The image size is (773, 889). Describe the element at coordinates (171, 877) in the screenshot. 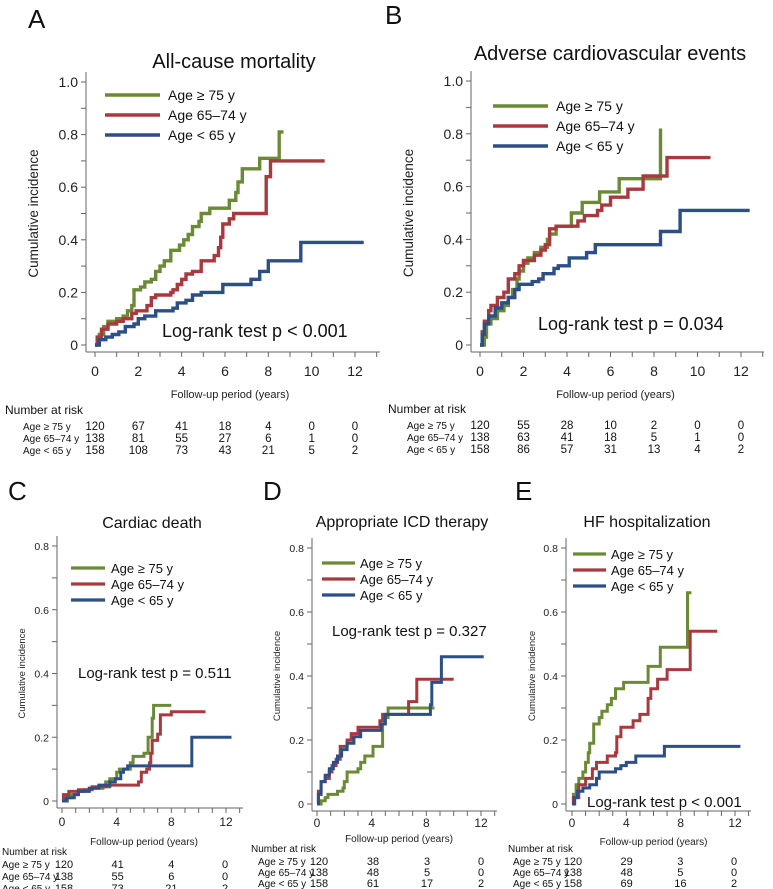

I see `risk-value: 6` at that location.